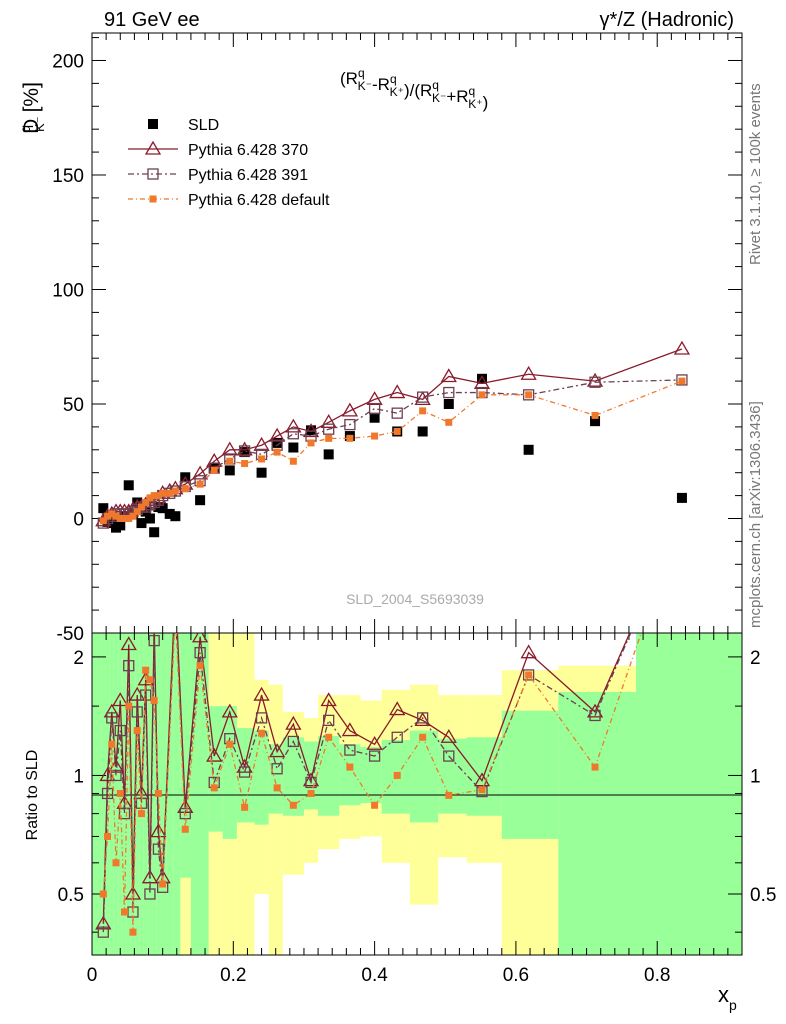 The height and width of the screenshot is (1024, 786). Describe the element at coordinates (71, 895) in the screenshot. I see `ratio-ytick-label: 0.5` at that location.